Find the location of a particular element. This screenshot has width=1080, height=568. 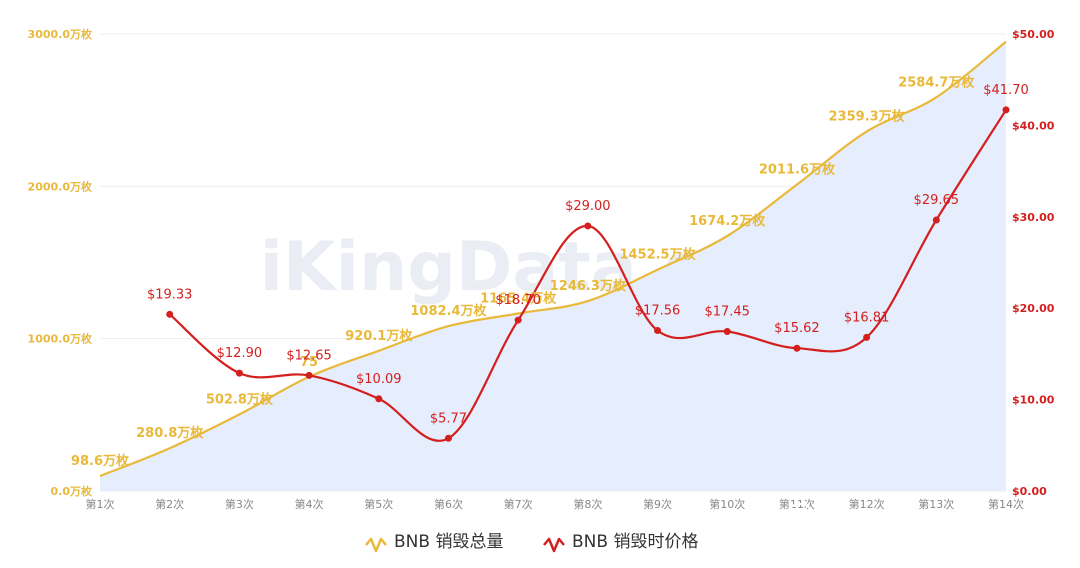

x-tick-label: 第14次 is located at coordinates (1006, 504).